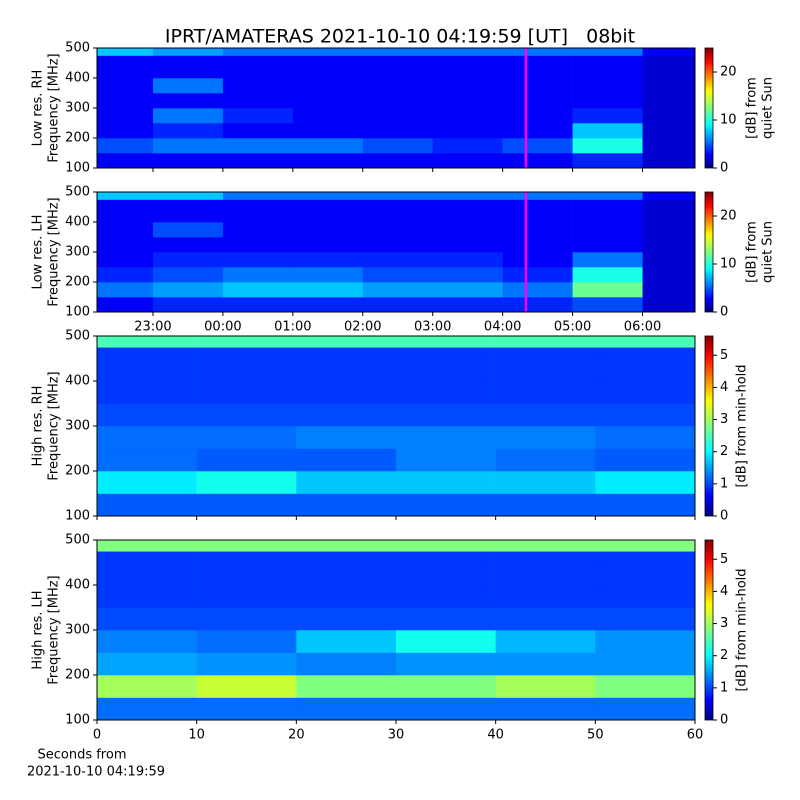  I want to click on x-tick-label: 0, so click(97, 735).